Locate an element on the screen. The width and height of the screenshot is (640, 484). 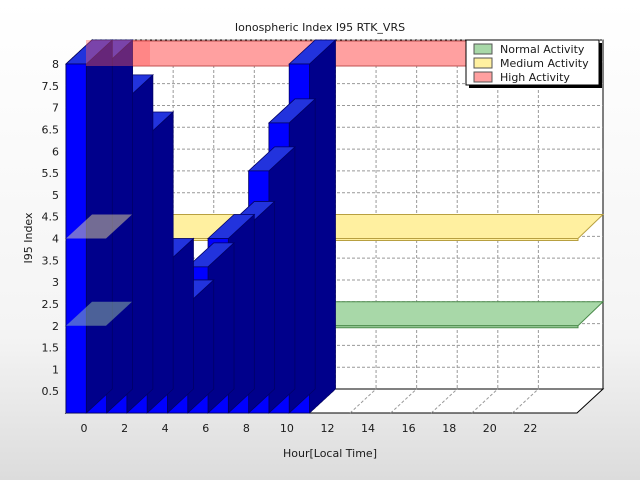
legend-entry: High Activity is located at coordinates (535, 77).